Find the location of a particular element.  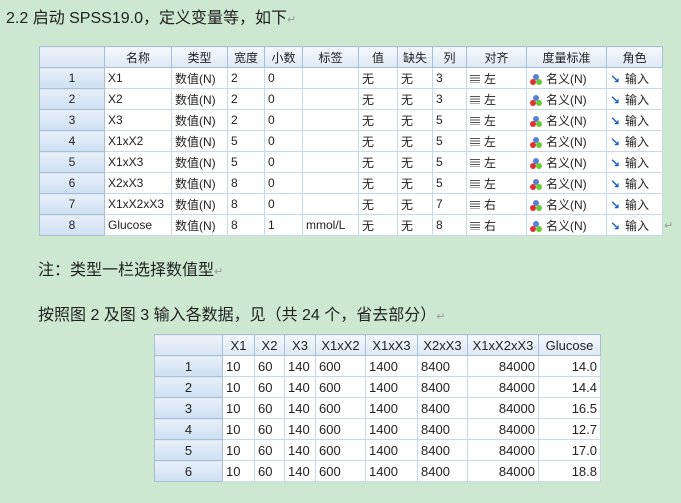

row-number: 6 is located at coordinates (72, 183).